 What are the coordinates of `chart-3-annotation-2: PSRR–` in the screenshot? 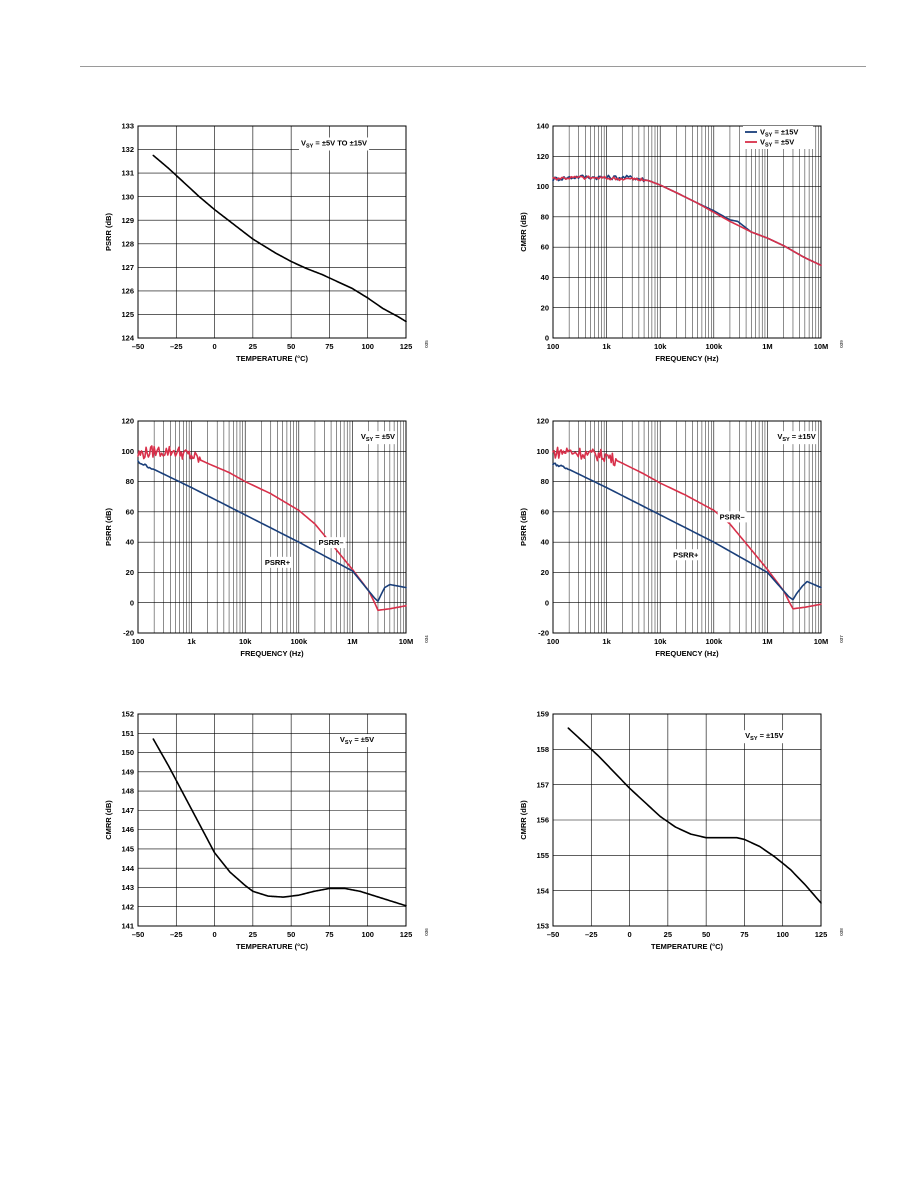 It's located at (331, 542).